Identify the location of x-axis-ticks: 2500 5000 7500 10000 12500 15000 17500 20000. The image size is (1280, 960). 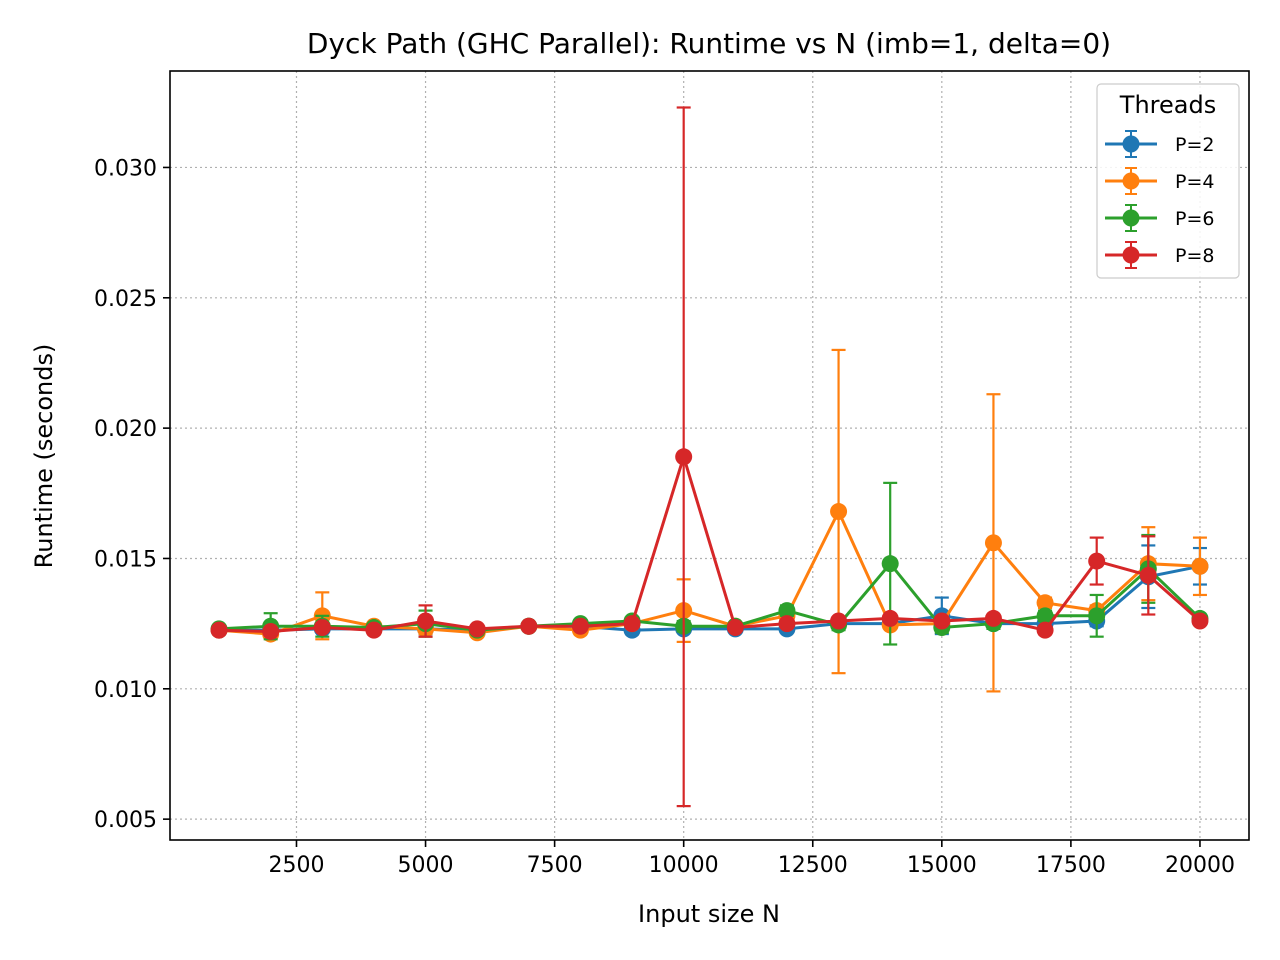
(751, 859).